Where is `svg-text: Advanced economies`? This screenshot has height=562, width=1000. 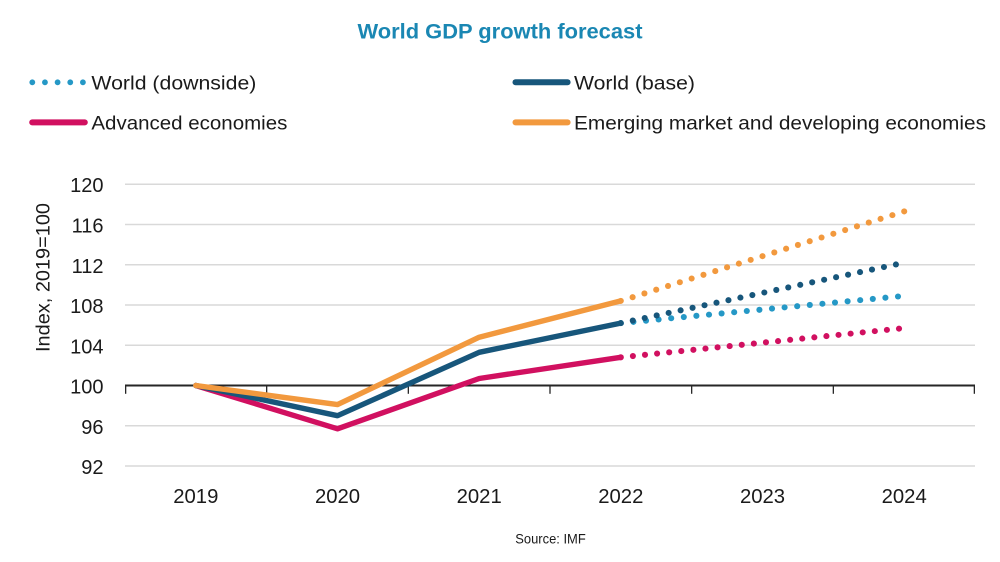
svg-text: Advanced economies is located at coordinates (189, 124).